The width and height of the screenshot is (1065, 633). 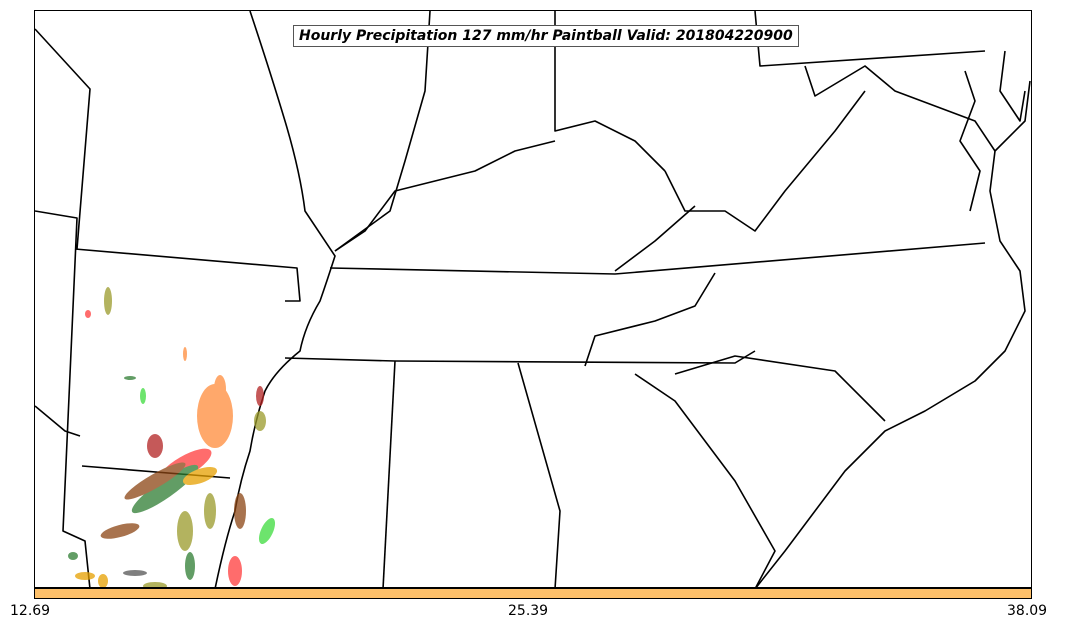 What do you see at coordinates (765, 161) in the screenshot?
I see `state-boundary-ky-tn-va` at bounding box center [765, 161].